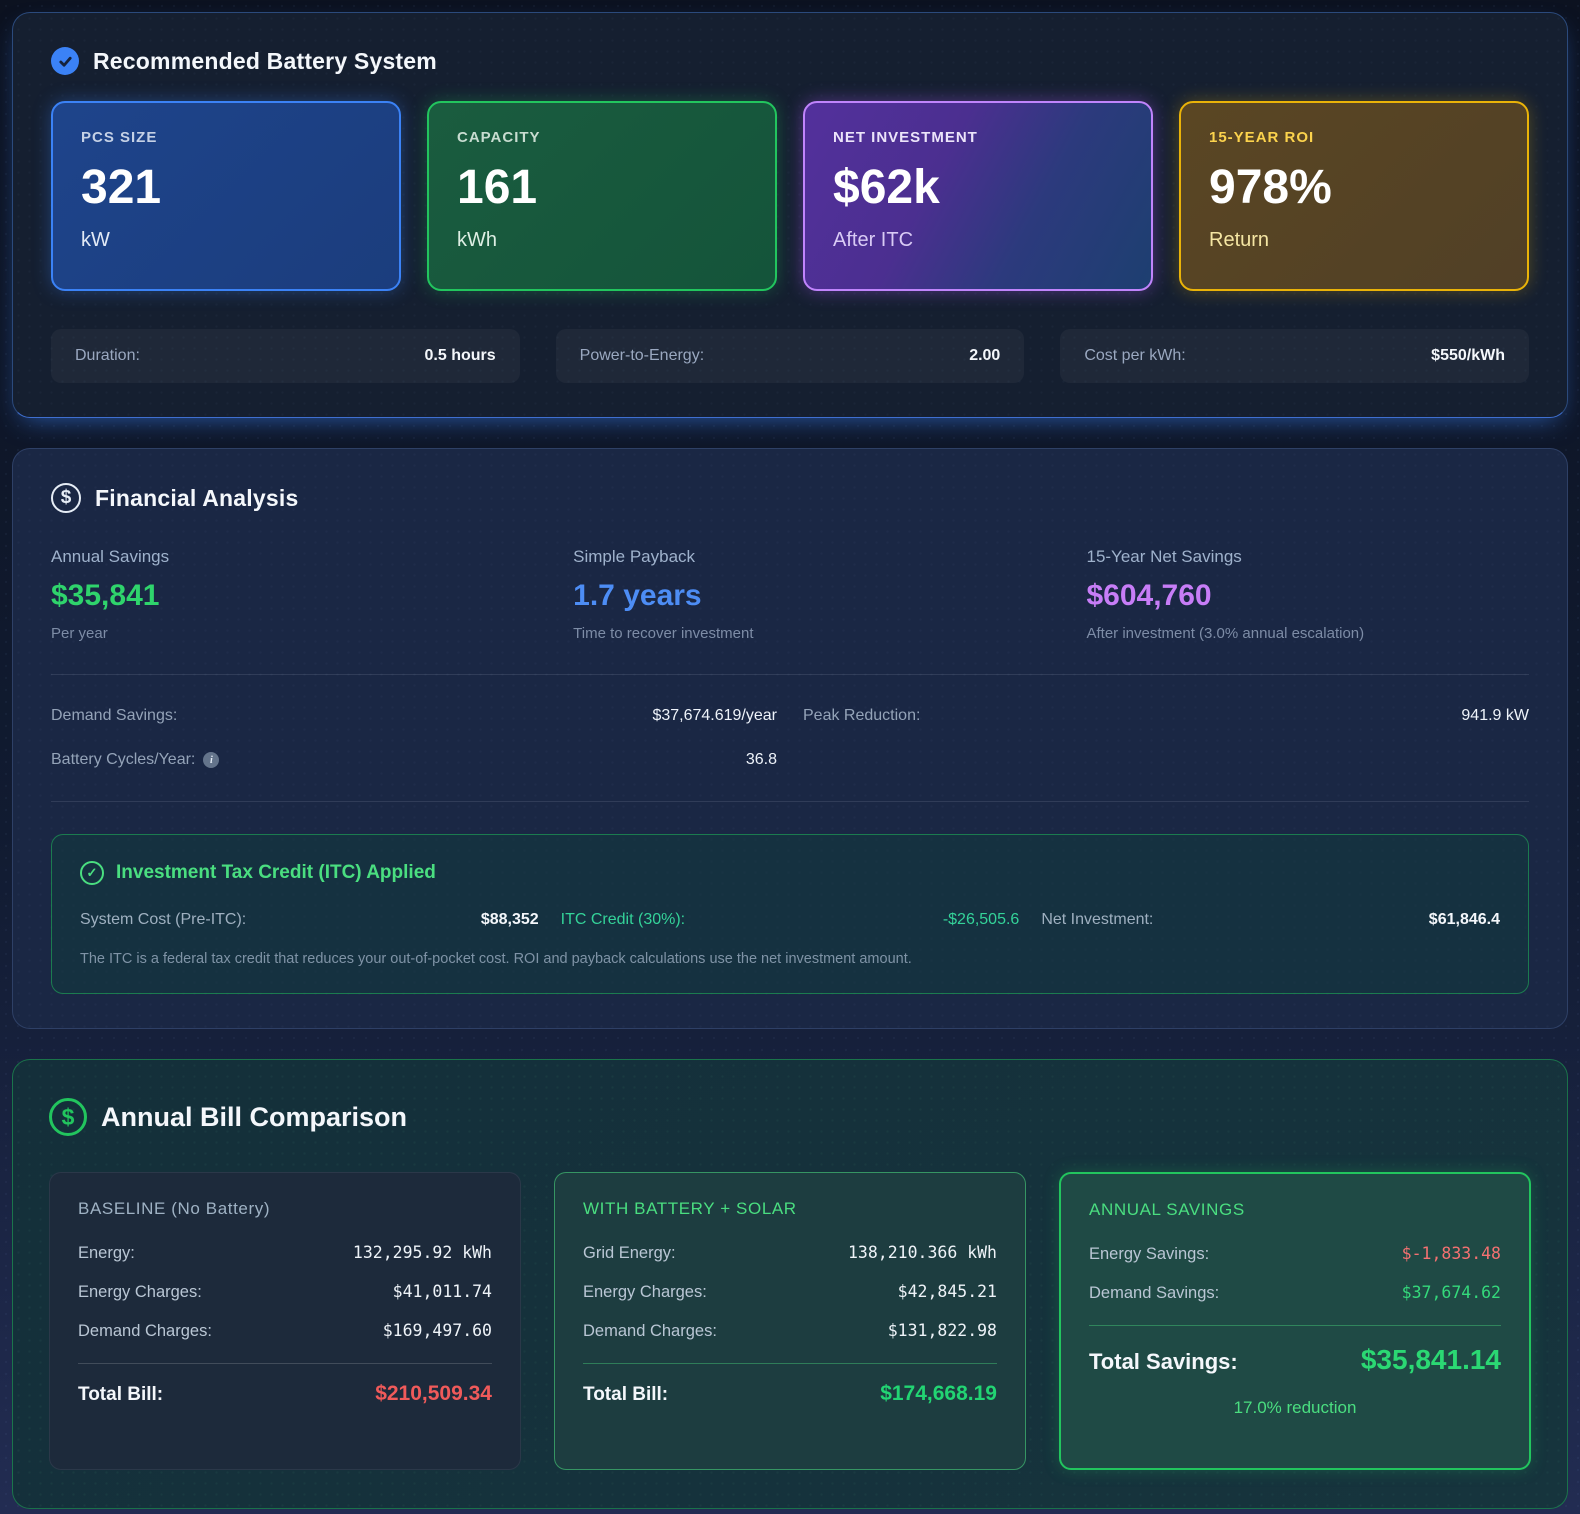  I want to click on meta-value: 2.00, so click(985, 355).